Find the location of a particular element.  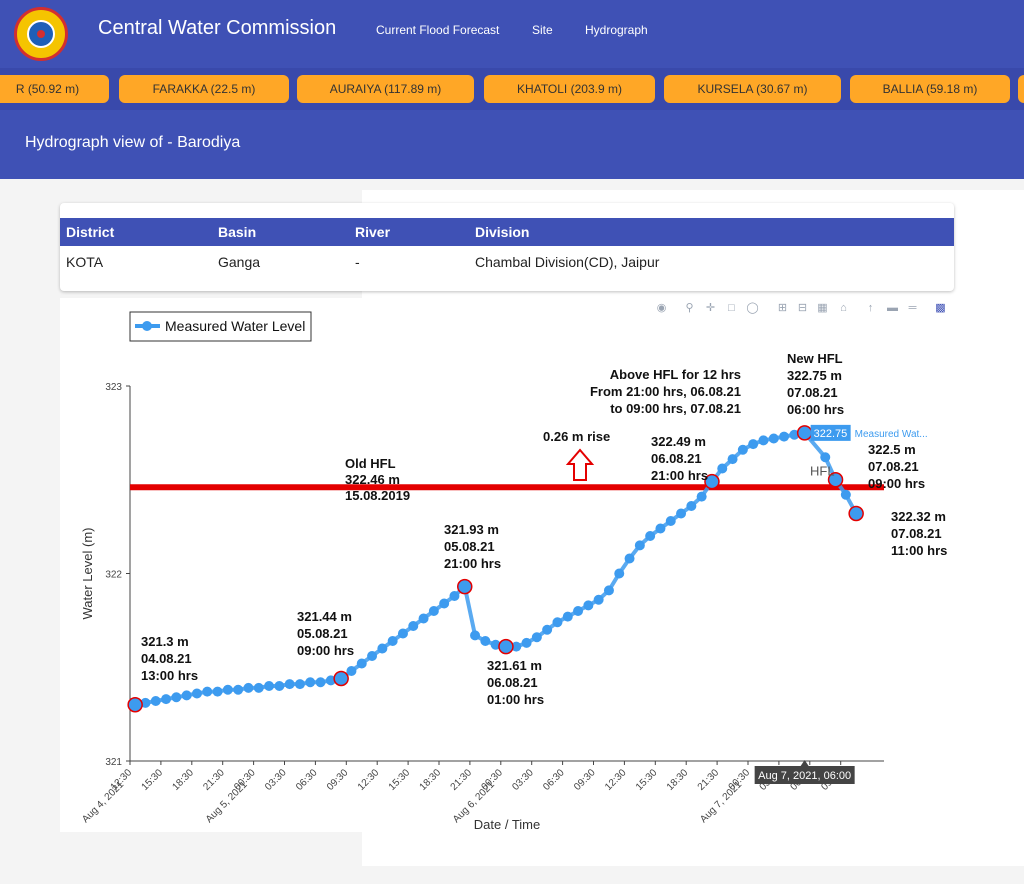

spike-lines-icon: ↑ is located at coordinates (870, 308).